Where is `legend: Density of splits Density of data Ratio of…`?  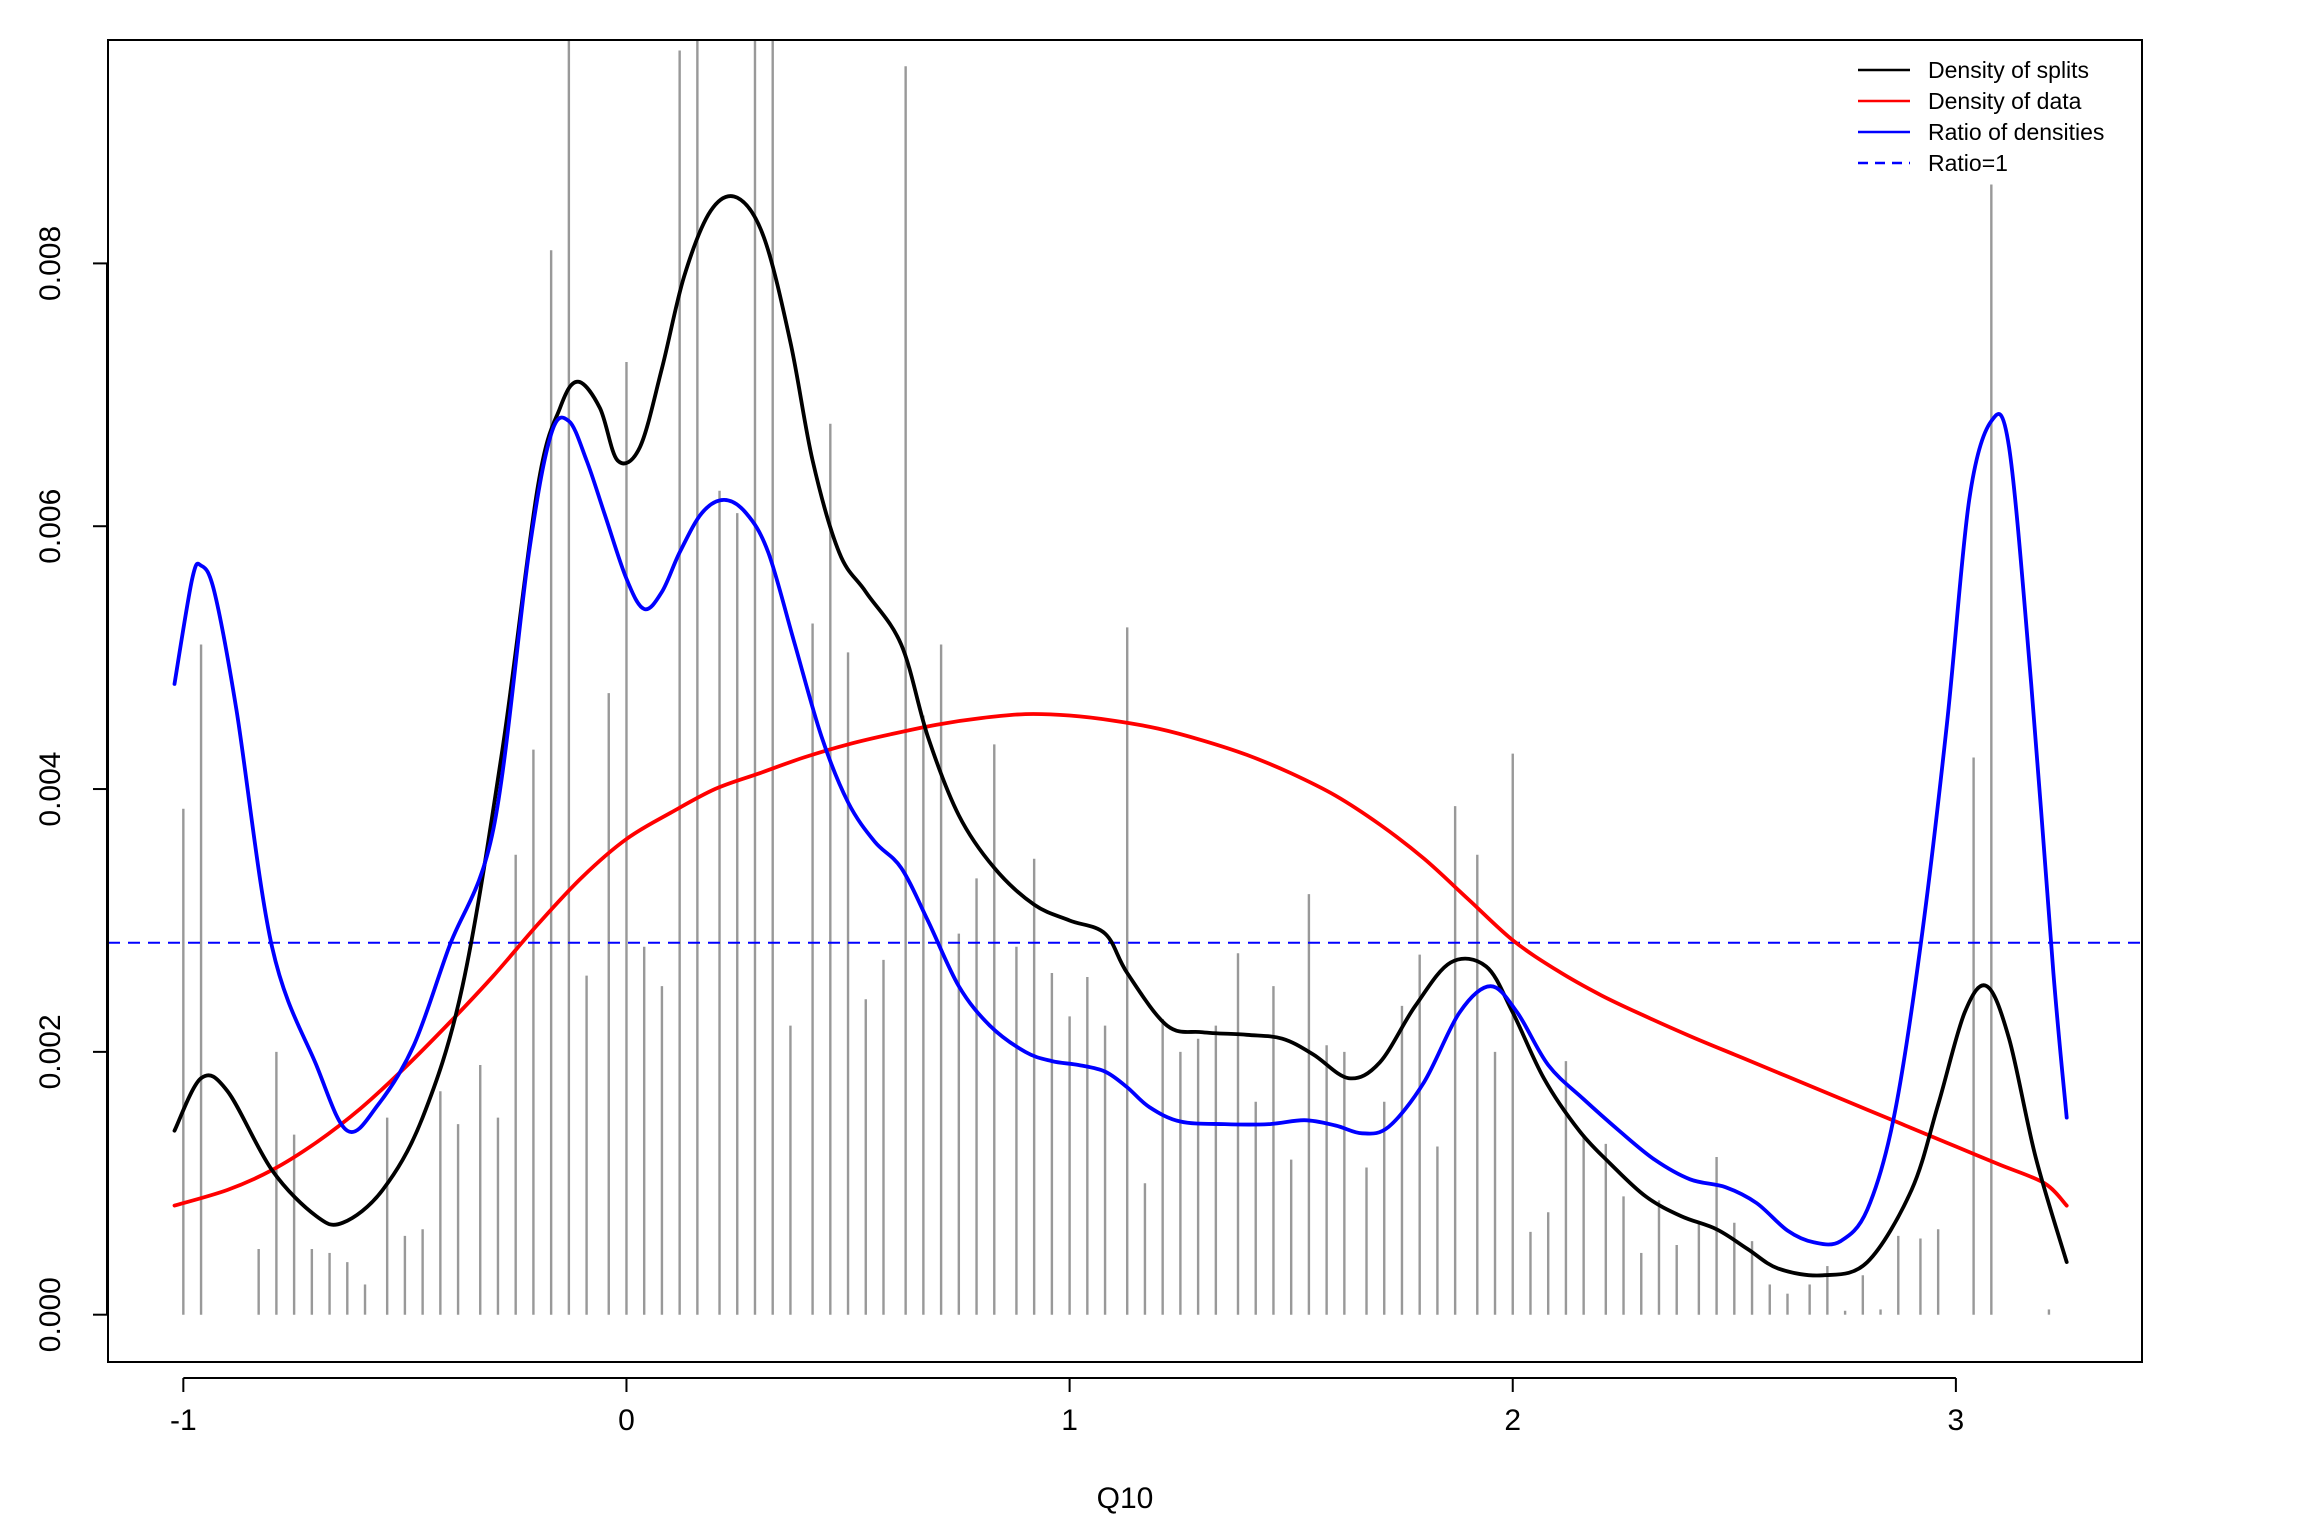 legend: Density of splits Density of data Ratio of… is located at coordinates (1981, 116).